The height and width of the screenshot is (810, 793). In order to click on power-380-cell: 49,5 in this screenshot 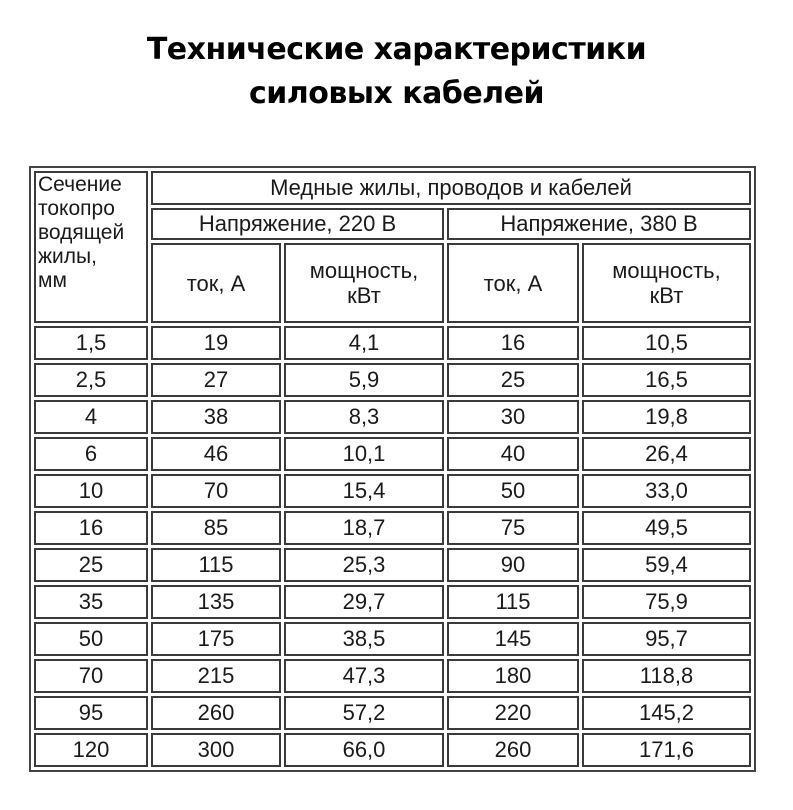, I will do `click(666, 528)`.